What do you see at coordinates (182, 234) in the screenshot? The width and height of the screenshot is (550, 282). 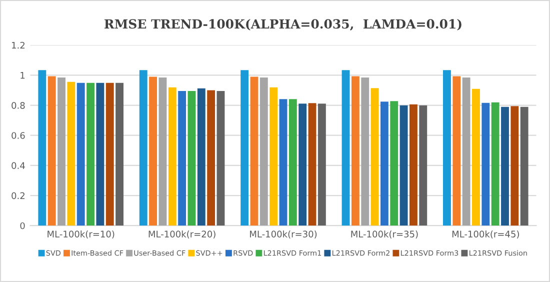 I see `x-tick-label: ML-100k(r=20)` at bounding box center [182, 234].